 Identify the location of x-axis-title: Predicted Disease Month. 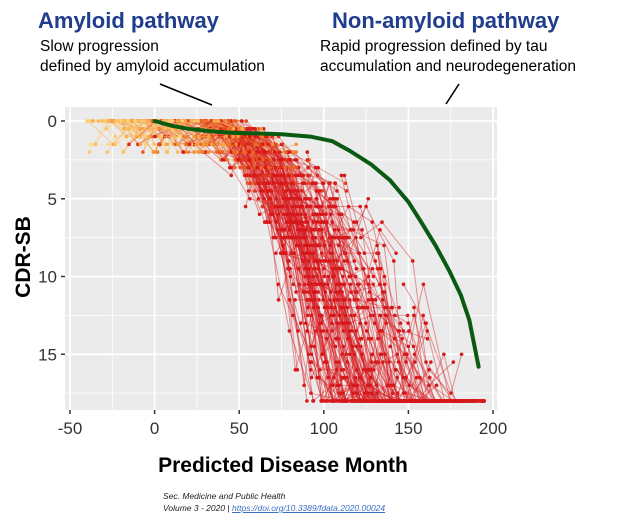
(283, 465).